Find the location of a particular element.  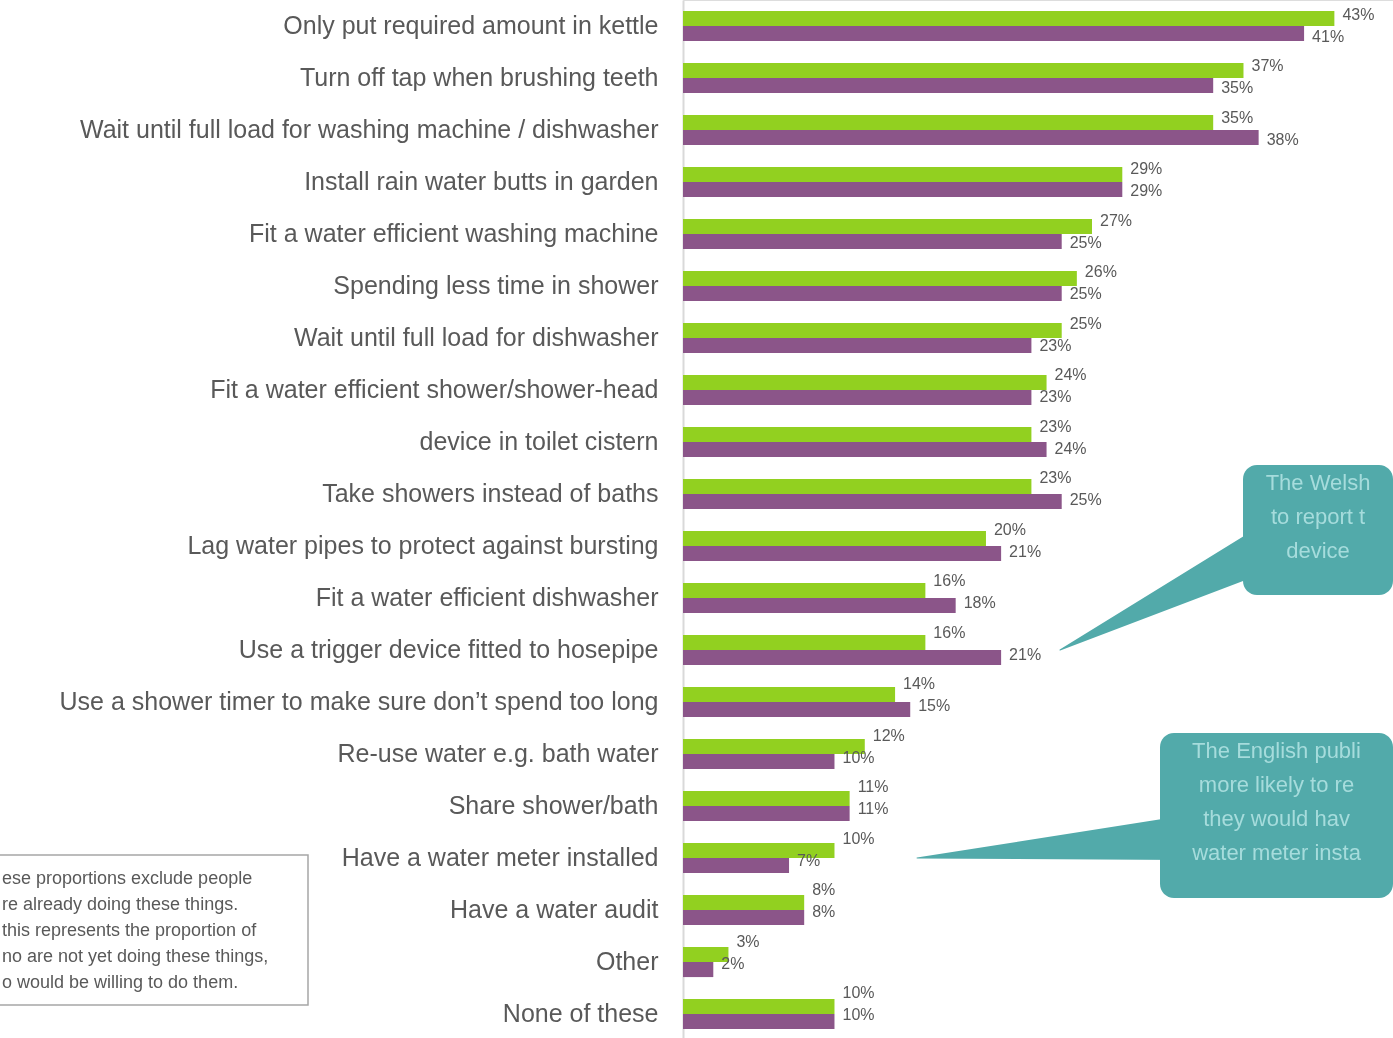

data-label: 3% is located at coordinates (748, 941).